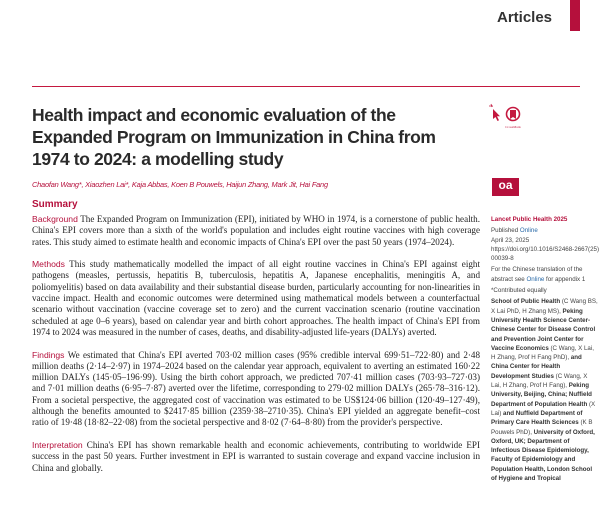 This screenshot has width=600, height=514. What do you see at coordinates (565, 279) in the screenshot?
I see `translation-text: for appendix 1` at bounding box center [565, 279].